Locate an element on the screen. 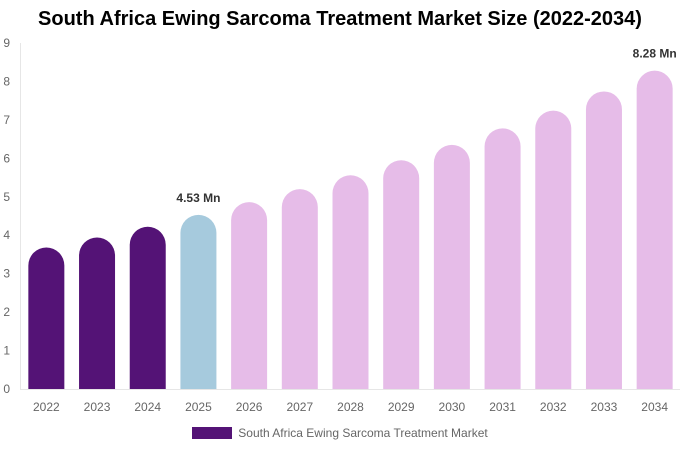 The image size is (680, 450). x-tick-label: 2026 is located at coordinates (249, 407).